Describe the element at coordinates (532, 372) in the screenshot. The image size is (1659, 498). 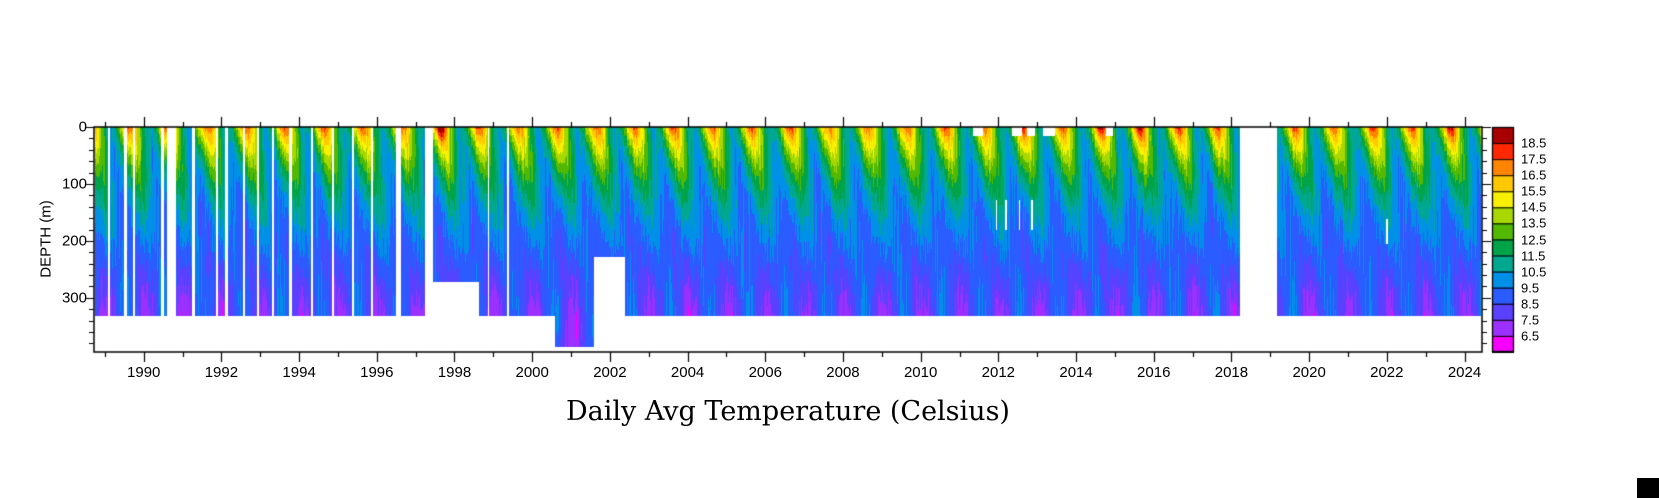
I see `x-axis-tick-label: 2000` at that location.